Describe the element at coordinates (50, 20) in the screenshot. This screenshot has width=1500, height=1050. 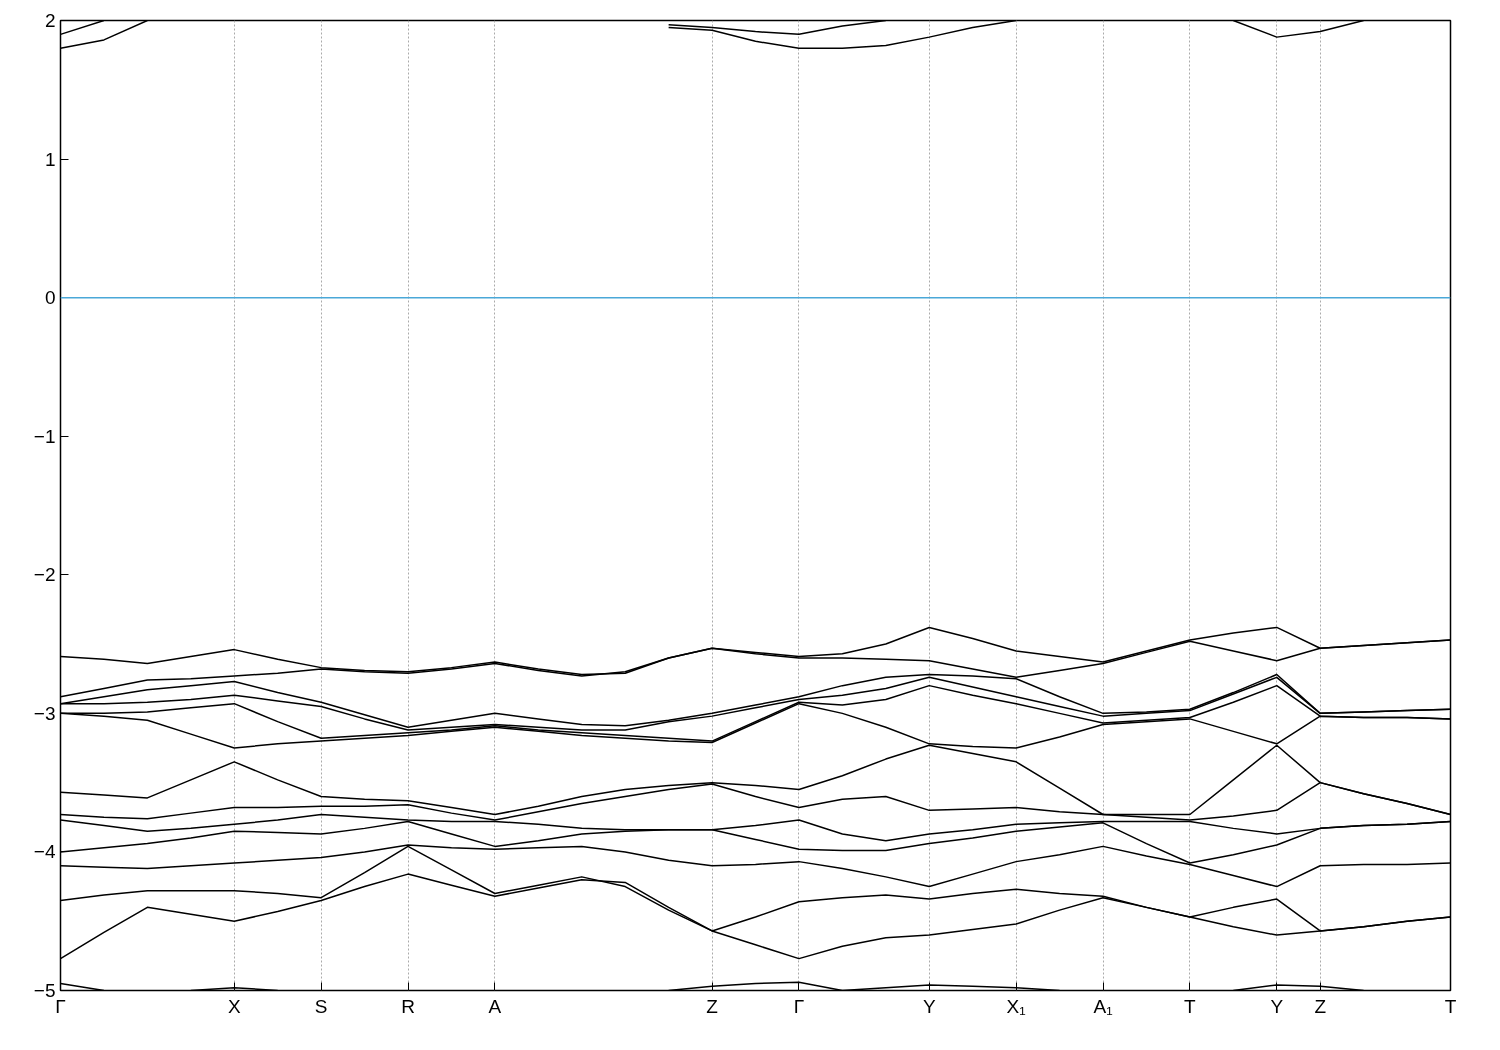
I see `y-tick-label: 2` at that location.